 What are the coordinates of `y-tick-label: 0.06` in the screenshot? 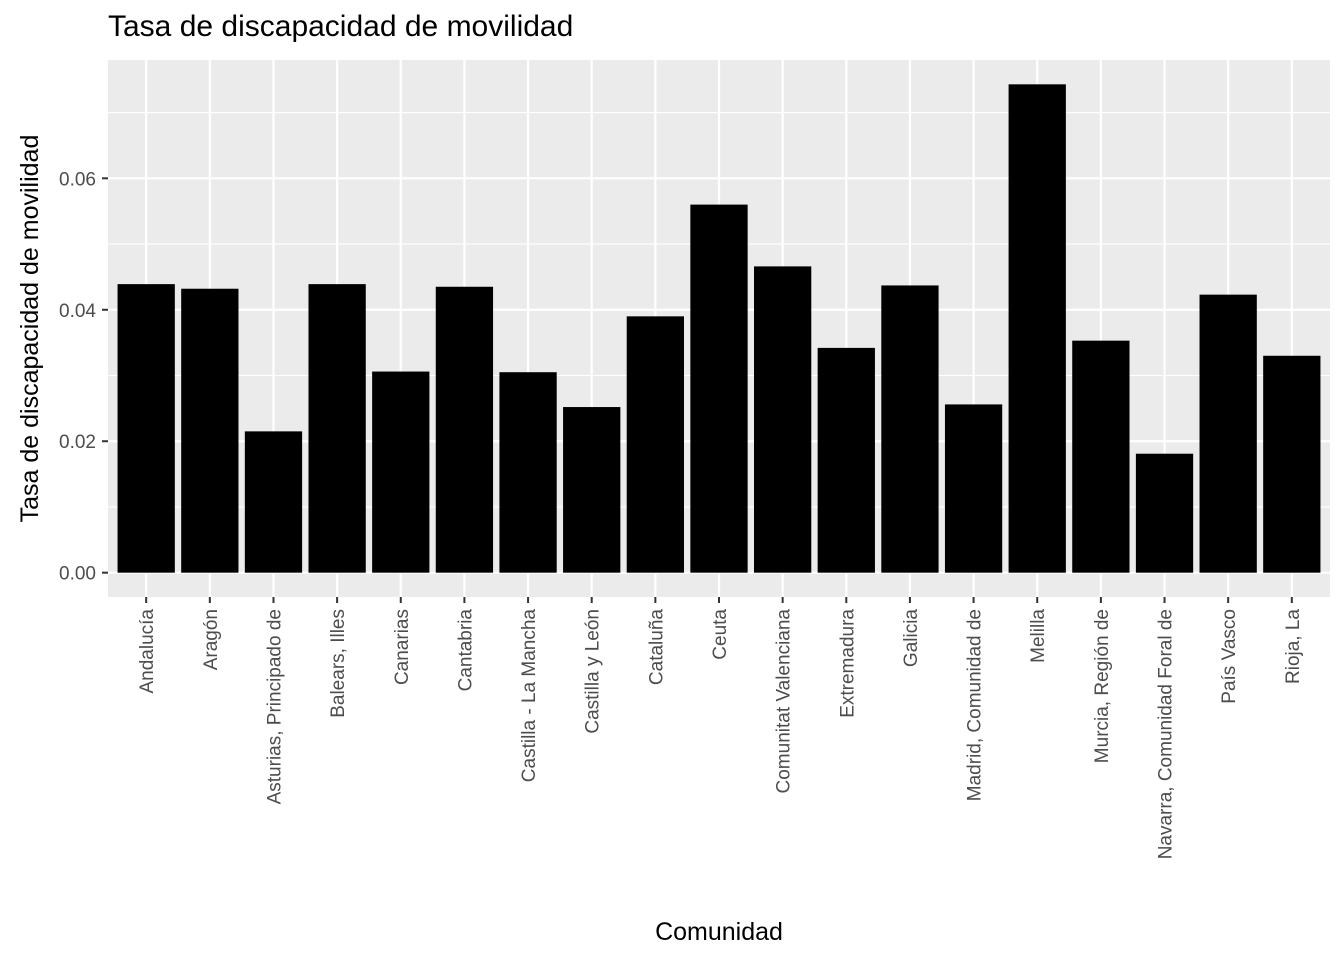 It's located at (77, 179).